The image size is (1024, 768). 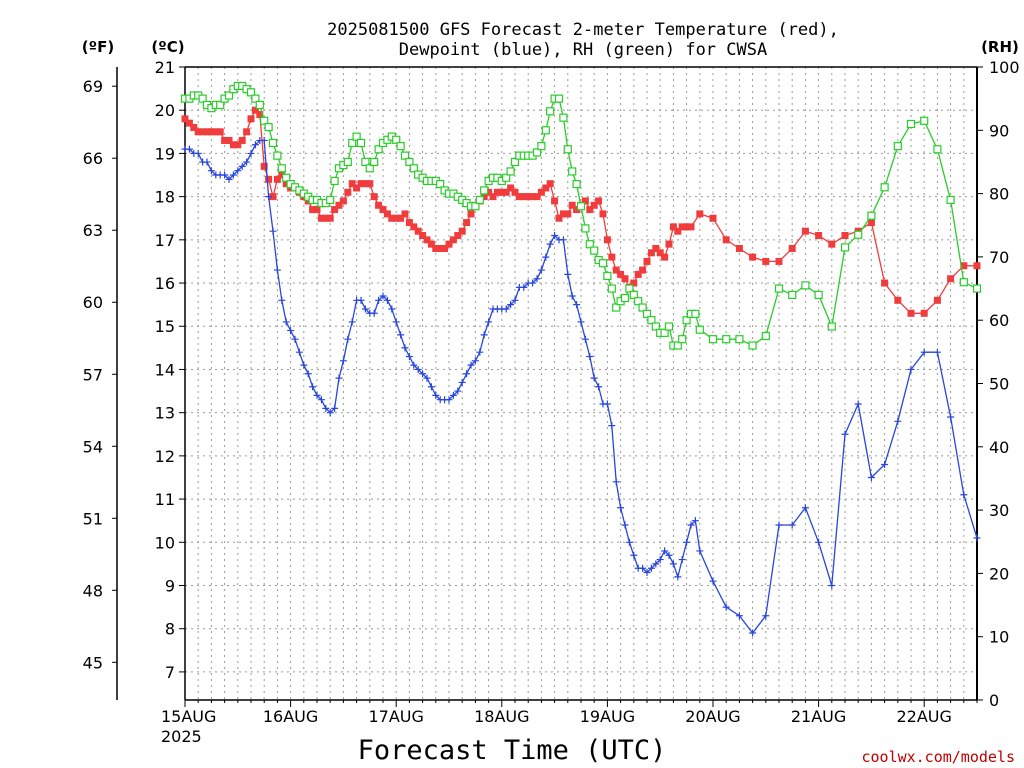 I want to click on rh-tick-label: 40, so click(x=999, y=447).